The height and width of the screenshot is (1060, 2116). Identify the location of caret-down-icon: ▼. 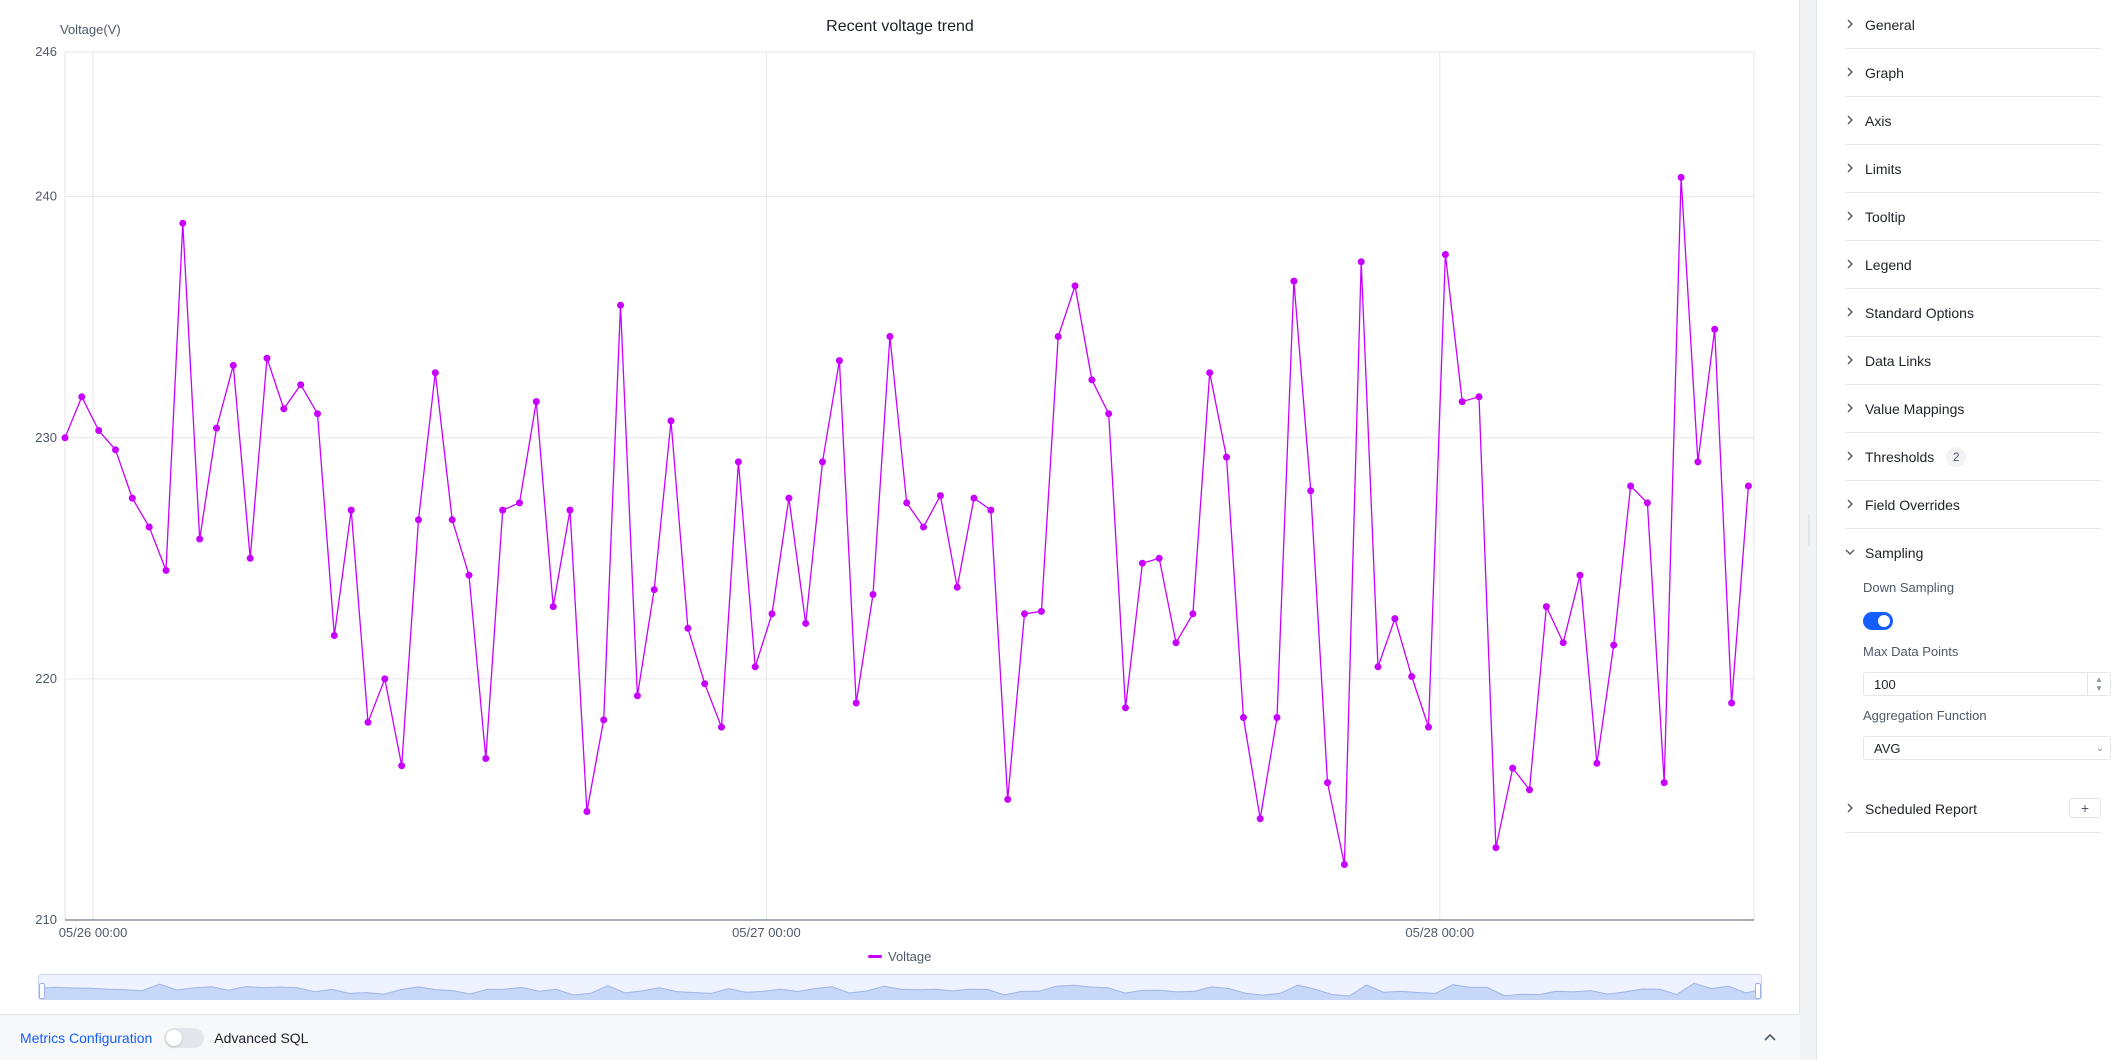
(2099, 688).